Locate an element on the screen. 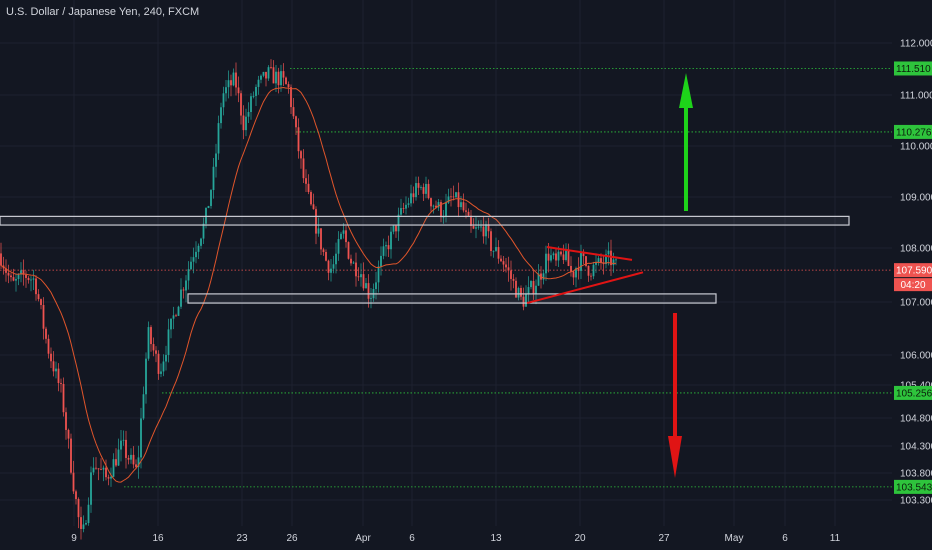 Image resolution: width=932 pixels, height=550 pixels. y-tick-label: 107.000 is located at coordinates (916, 303).